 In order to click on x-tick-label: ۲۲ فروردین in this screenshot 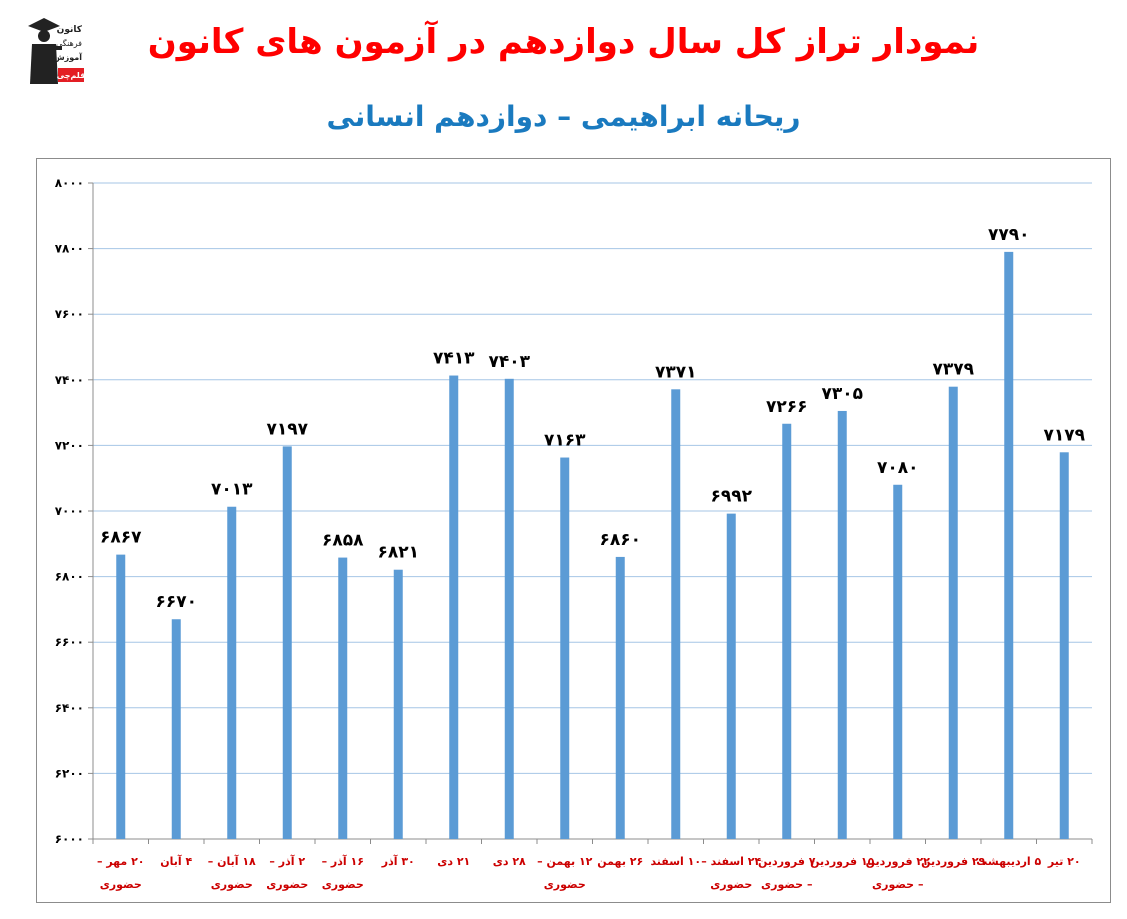, I will do `click(898, 861)`.